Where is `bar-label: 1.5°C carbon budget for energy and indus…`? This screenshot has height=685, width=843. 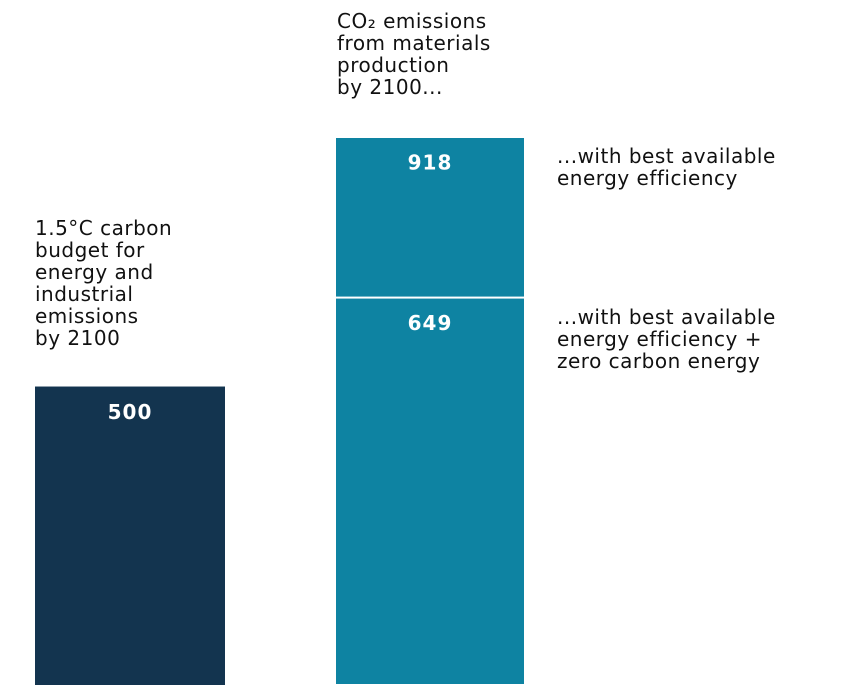
bar-label: 1.5°C carbon budget for energy and indus… is located at coordinates (104, 282).